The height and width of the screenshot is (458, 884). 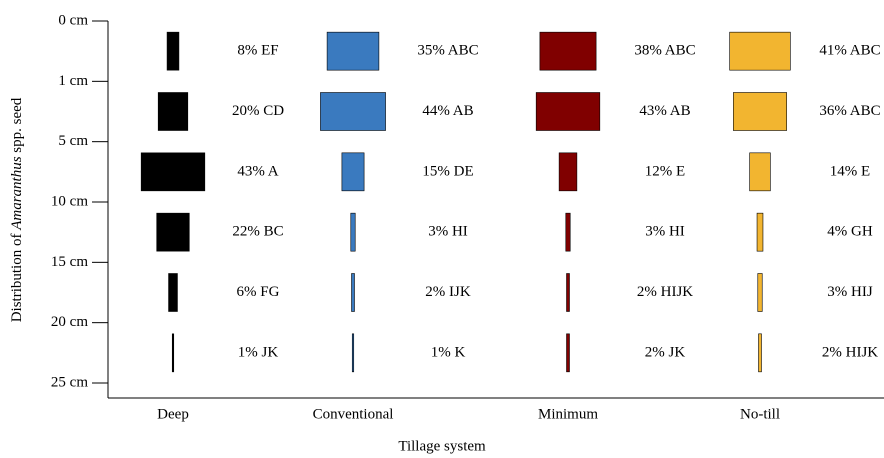 What do you see at coordinates (257, 51) in the screenshot?
I see `value-label: 8% EF` at bounding box center [257, 51].